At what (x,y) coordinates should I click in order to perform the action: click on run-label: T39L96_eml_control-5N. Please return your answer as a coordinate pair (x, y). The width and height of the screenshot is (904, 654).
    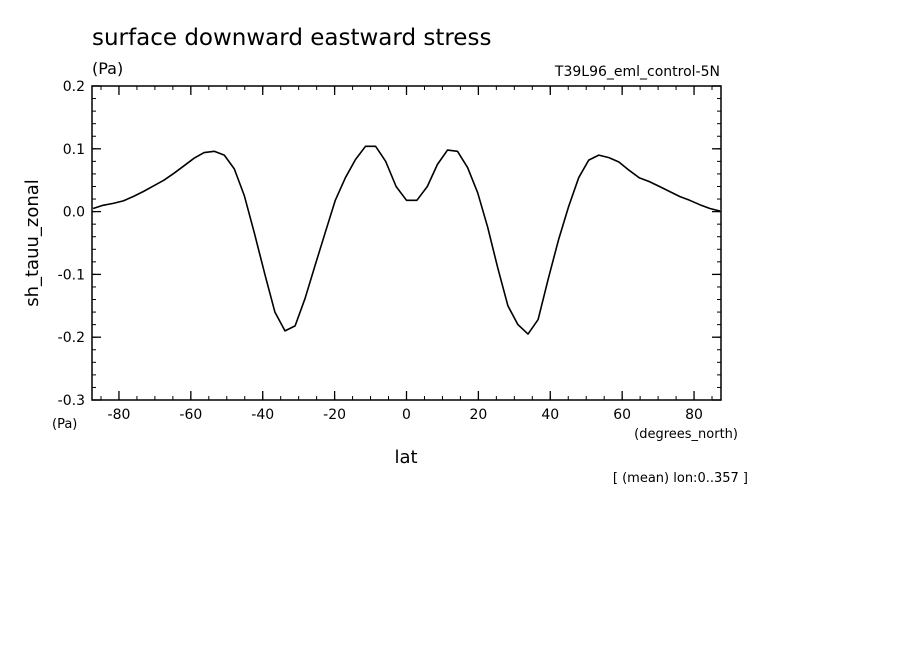
    Looking at the image, I should click on (637, 72).